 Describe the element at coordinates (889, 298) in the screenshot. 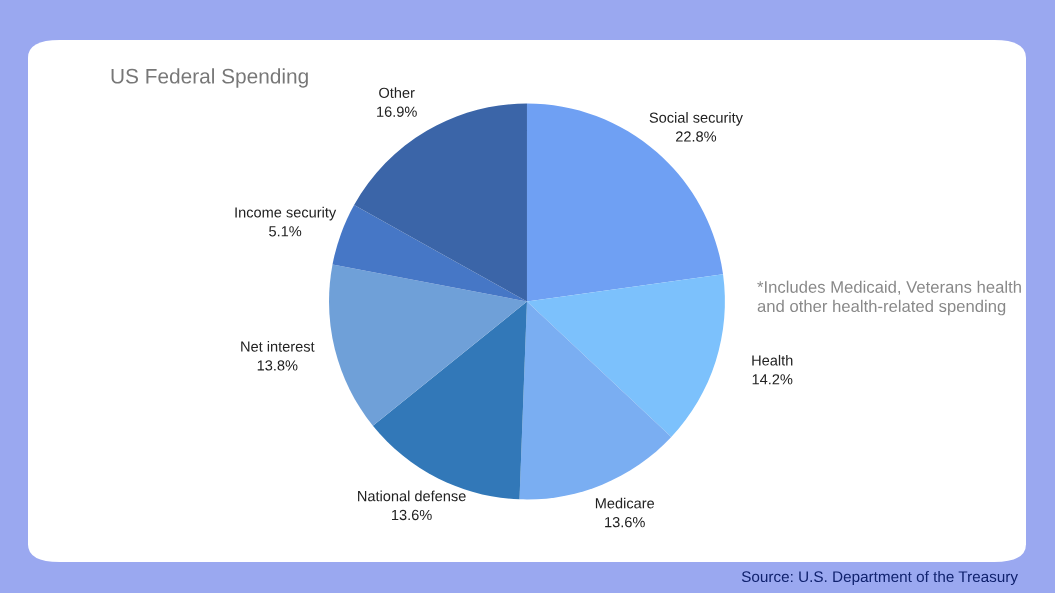

I see `text: *Includes Medicaid, Veterans health and other health-related spending` at that location.